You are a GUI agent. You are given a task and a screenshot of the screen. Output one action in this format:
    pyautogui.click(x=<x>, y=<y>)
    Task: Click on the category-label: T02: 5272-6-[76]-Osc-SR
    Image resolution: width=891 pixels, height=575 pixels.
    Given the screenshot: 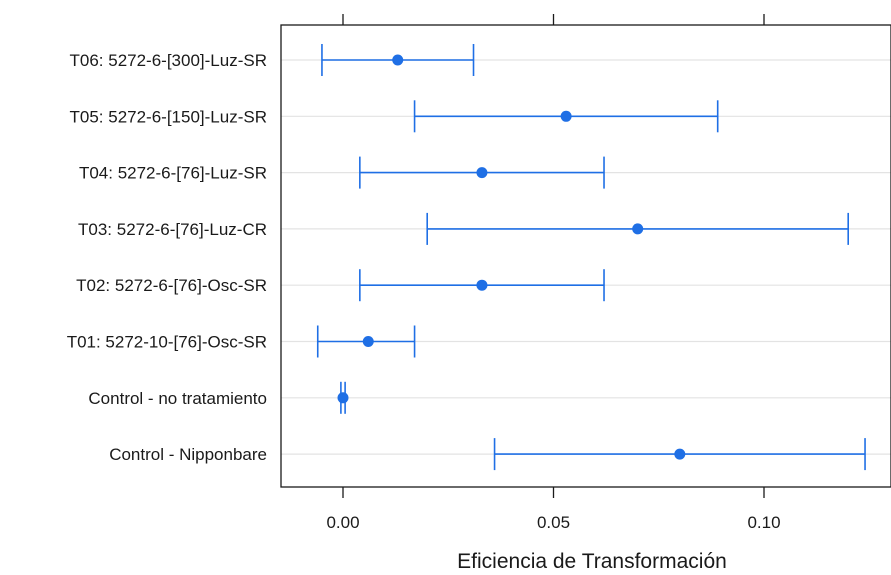 What is the action you would take?
    pyautogui.click(x=171, y=285)
    